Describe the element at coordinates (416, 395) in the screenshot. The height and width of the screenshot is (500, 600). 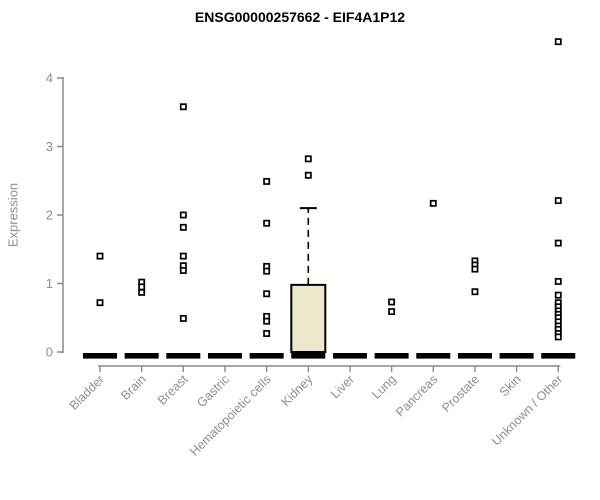
I see `category-tick-label: Pancreas` at that location.